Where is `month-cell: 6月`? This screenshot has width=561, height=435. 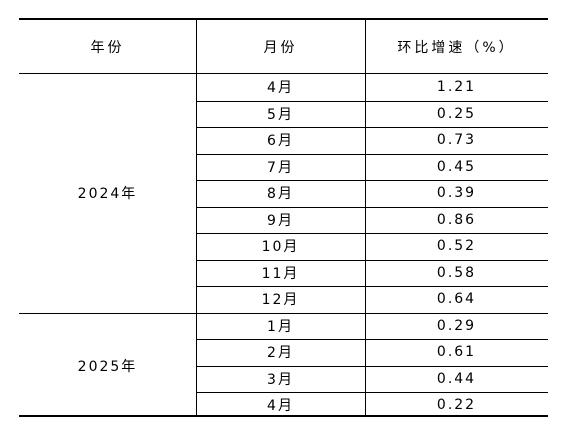
month-cell: 6月 is located at coordinates (280, 141).